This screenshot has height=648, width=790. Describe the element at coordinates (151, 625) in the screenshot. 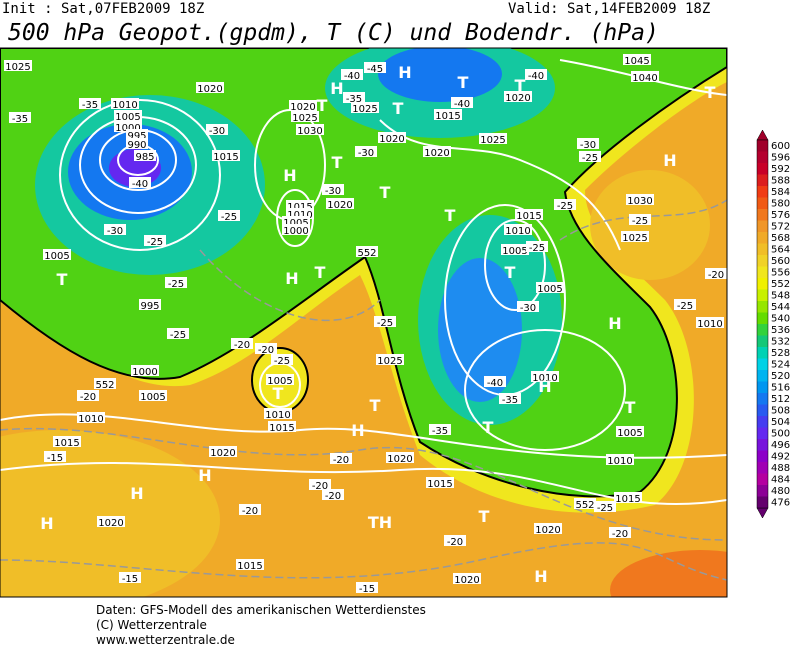

I see `footer-copyright: (C) Wetterzentrale` at that location.